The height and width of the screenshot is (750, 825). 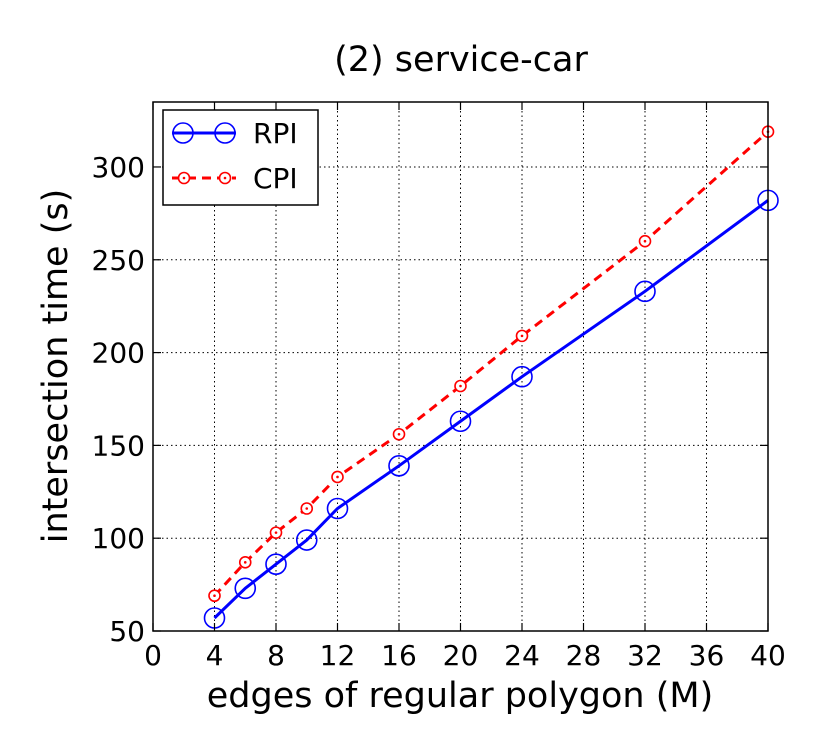 I want to click on legend: RPI CPI, so click(x=240, y=157).